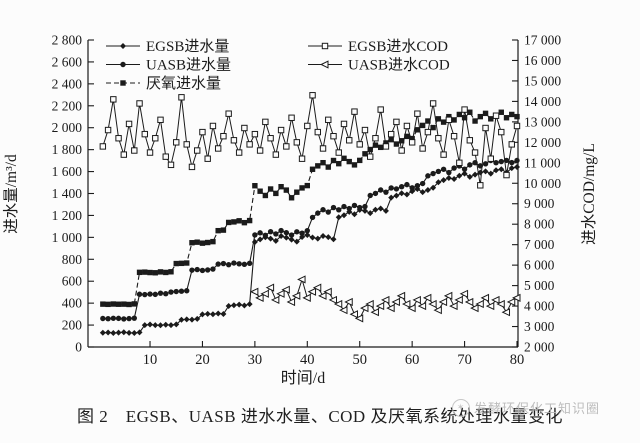 The image size is (640, 443). I want to click on legend-right-item-0: EGSB进水COD, so click(378, 46).